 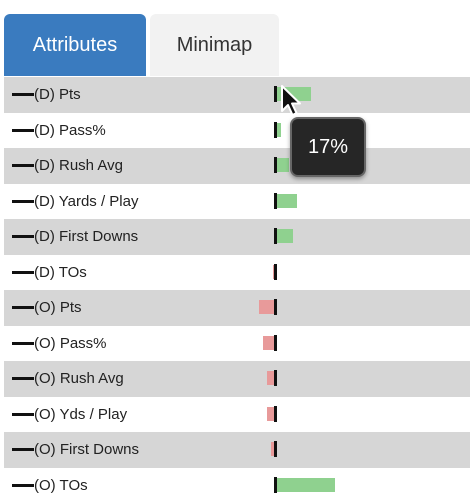 What do you see at coordinates (237, 237) in the screenshot?
I see `attribute-row: (D) First Downs` at bounding box center [237, 237].